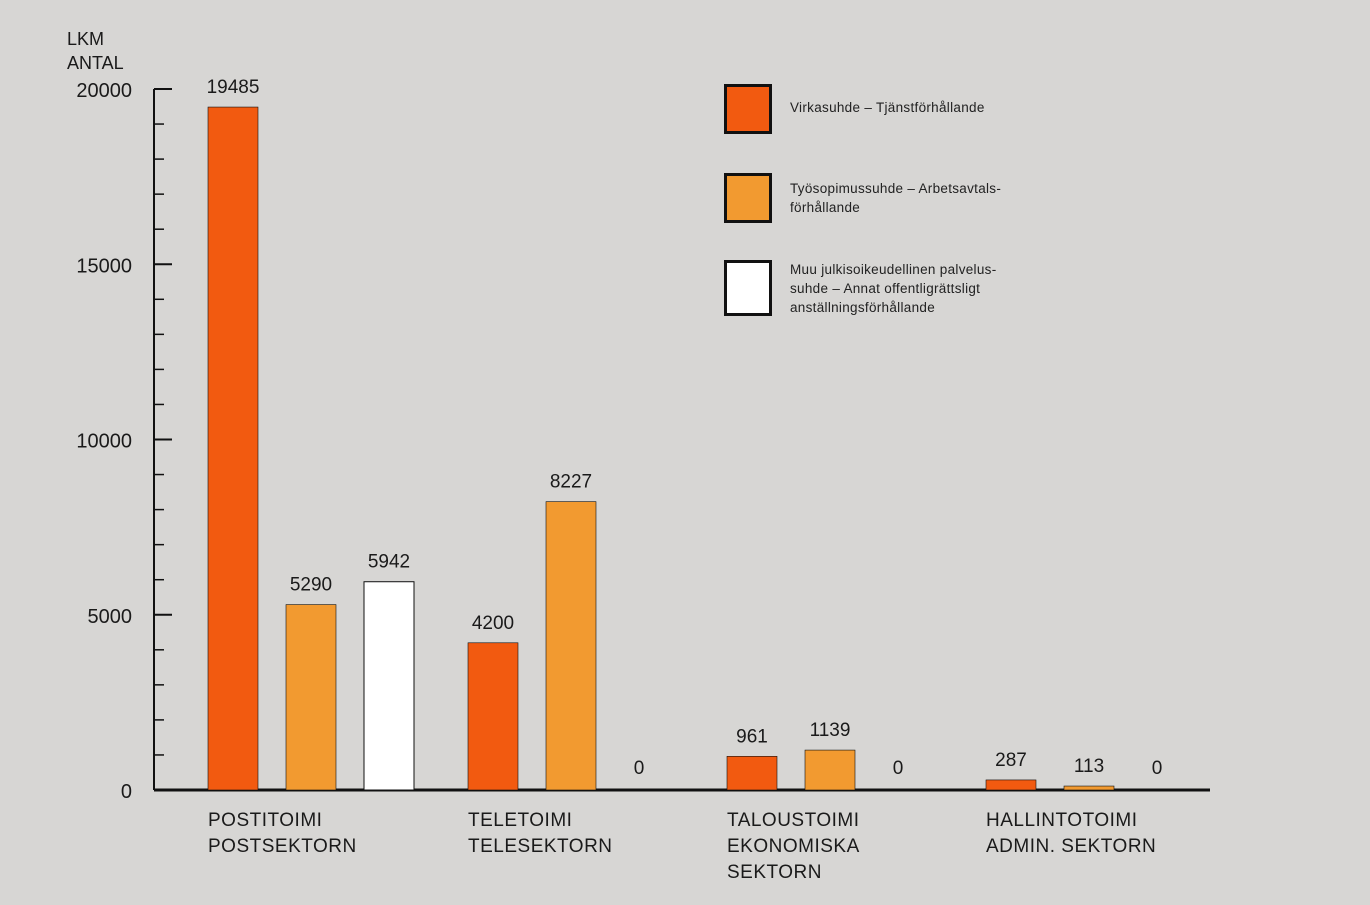 The height and width of the screenshot is (905, 1370). I want to click on legend-label-line: anställningsförhållande, so click(862, 307).